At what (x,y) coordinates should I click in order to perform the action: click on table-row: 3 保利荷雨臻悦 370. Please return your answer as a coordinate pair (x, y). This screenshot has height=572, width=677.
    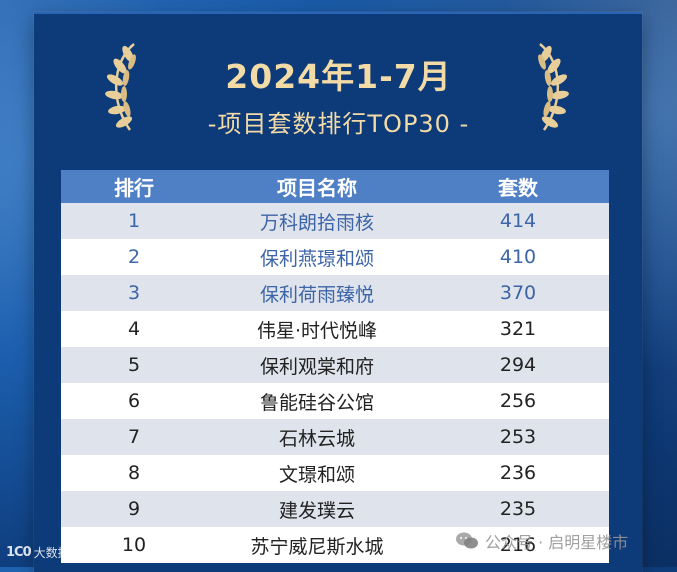
    Looking at the image, I should click on (335, 293).